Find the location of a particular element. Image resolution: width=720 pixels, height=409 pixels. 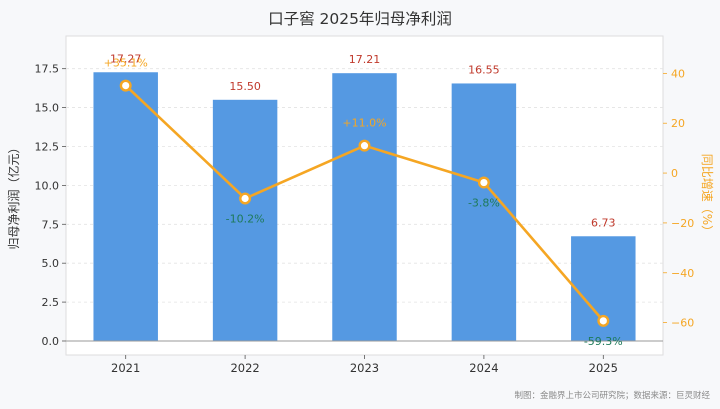

x-tick-label: 2022 is located at coordinates (244, 368).